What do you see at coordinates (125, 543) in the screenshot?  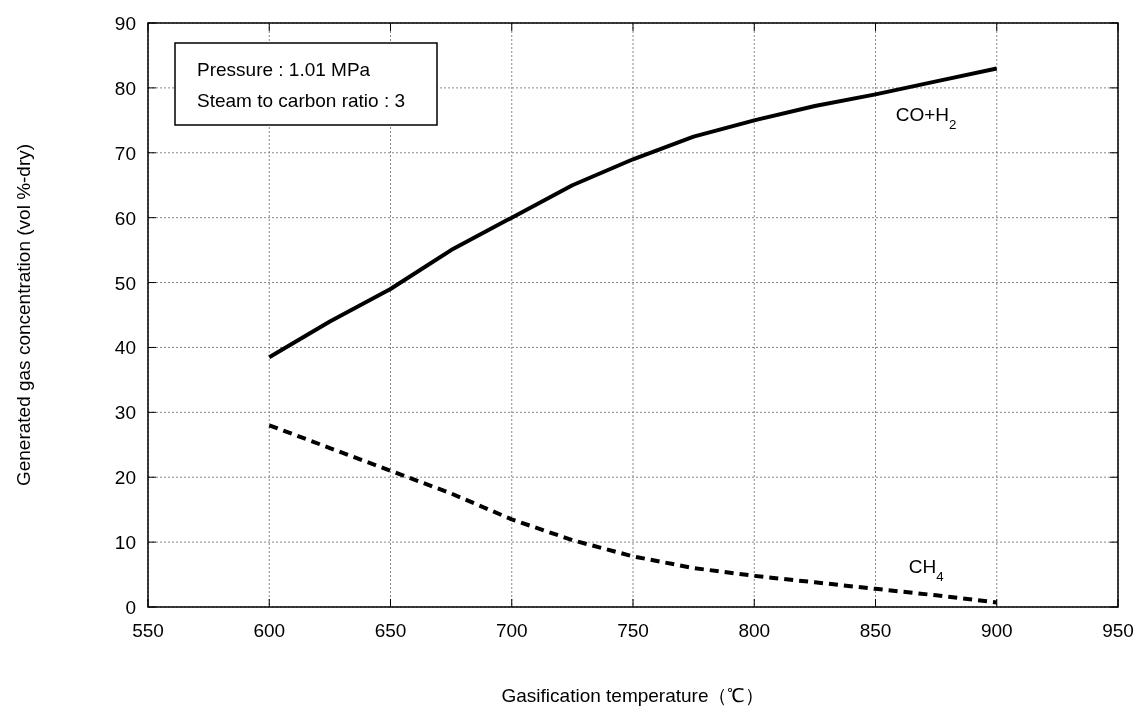 I see `y-tick-label: 10` at bounding box center [125, 543].